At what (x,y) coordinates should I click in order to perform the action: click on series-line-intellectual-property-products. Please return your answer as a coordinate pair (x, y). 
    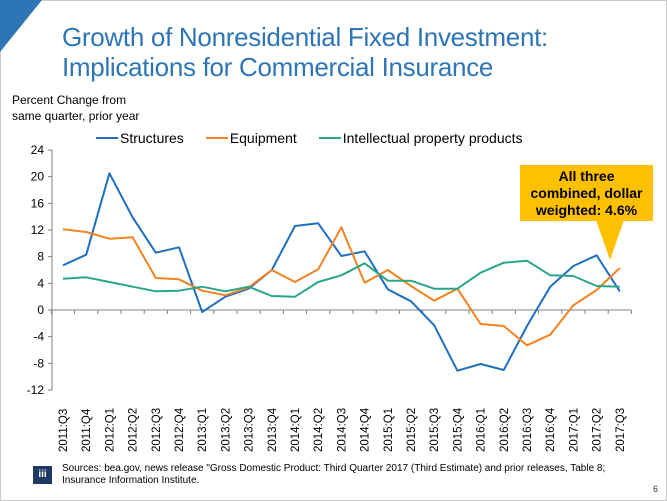
    Looking at the image, I should click on (341, 278).